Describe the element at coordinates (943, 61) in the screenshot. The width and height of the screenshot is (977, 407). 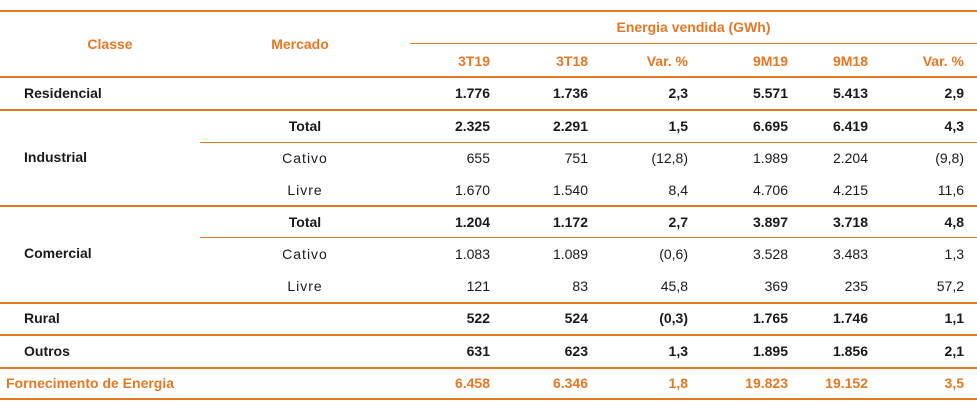
I see `header-col-var-9m: Var. %` at that location.